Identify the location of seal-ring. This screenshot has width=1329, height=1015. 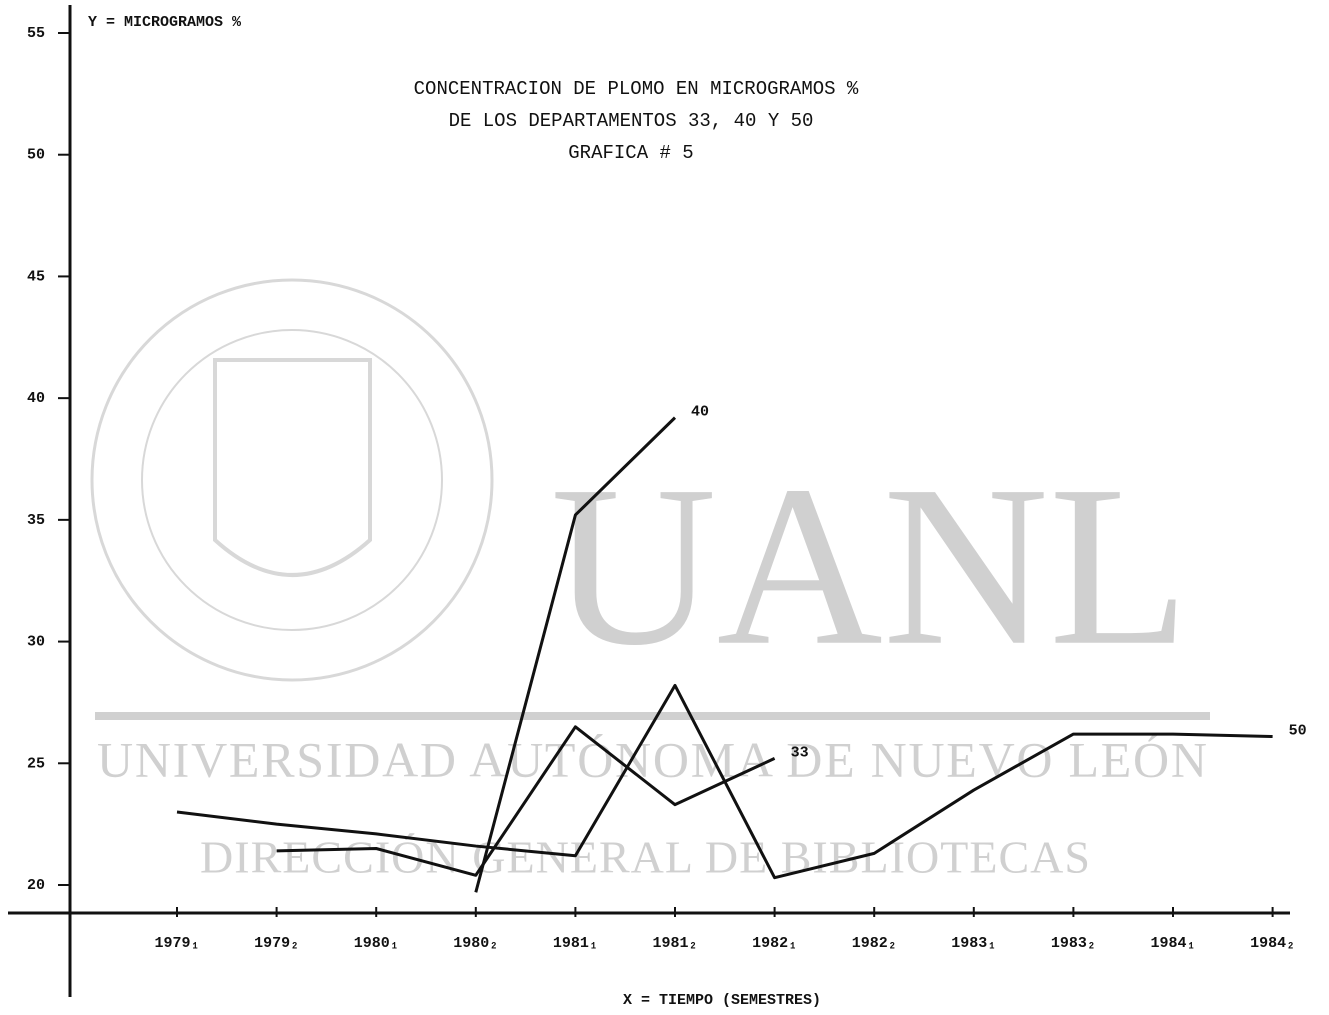
(292, 480).